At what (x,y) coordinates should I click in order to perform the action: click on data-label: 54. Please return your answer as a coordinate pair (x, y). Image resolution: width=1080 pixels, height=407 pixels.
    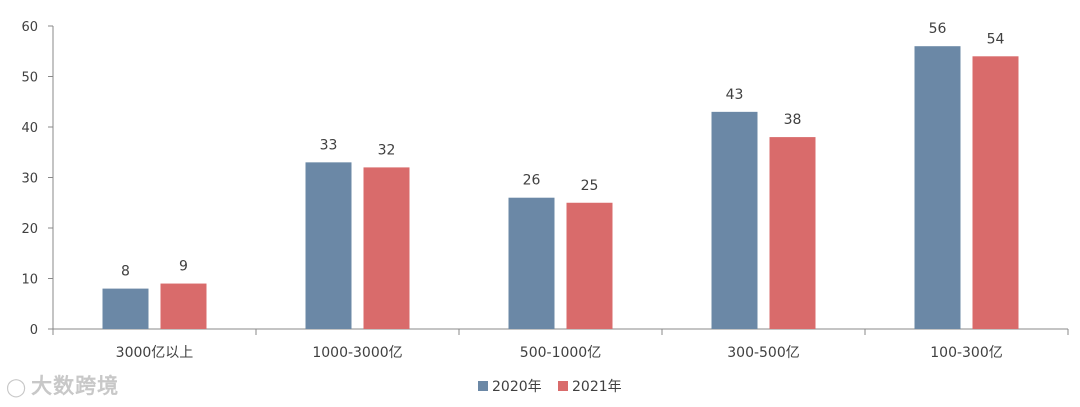
    Looking at the image, I should click on (996, 39).